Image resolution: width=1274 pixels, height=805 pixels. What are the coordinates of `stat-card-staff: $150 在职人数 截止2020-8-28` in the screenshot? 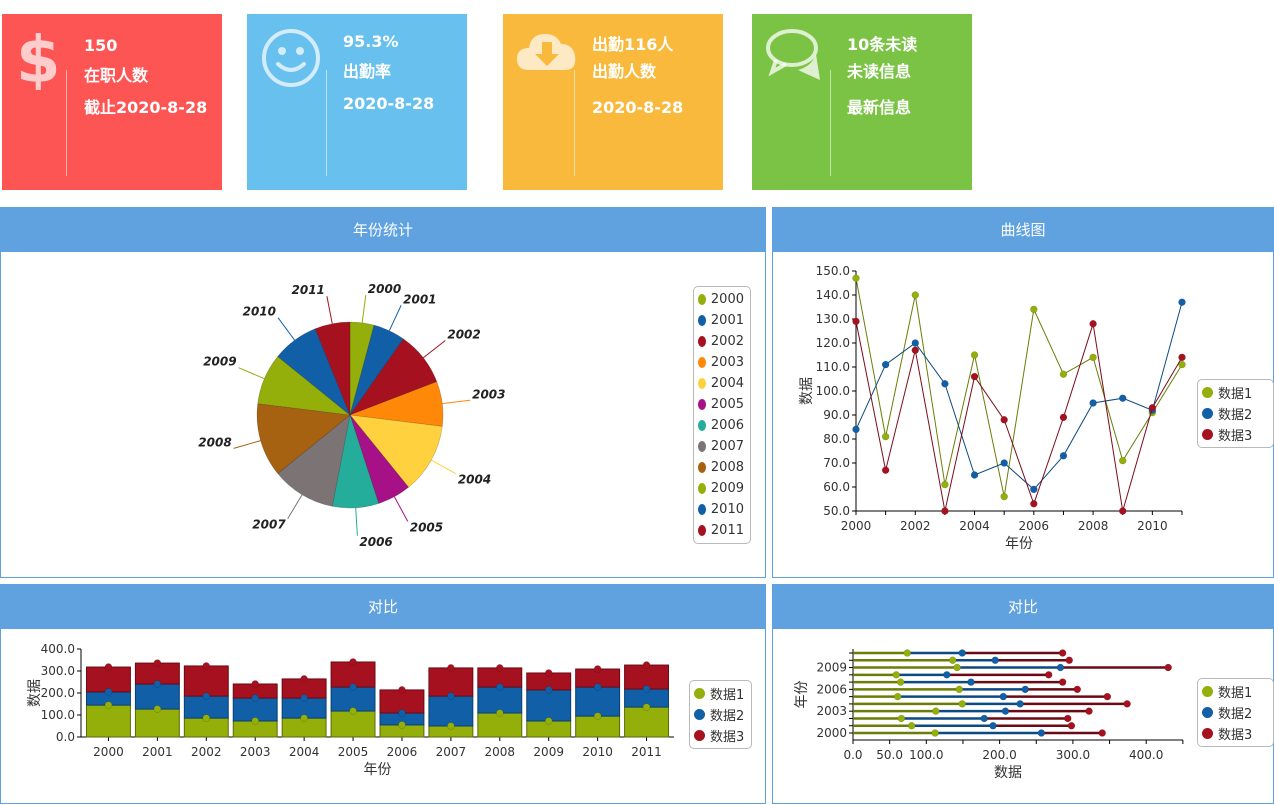 It's located at (112, 102).